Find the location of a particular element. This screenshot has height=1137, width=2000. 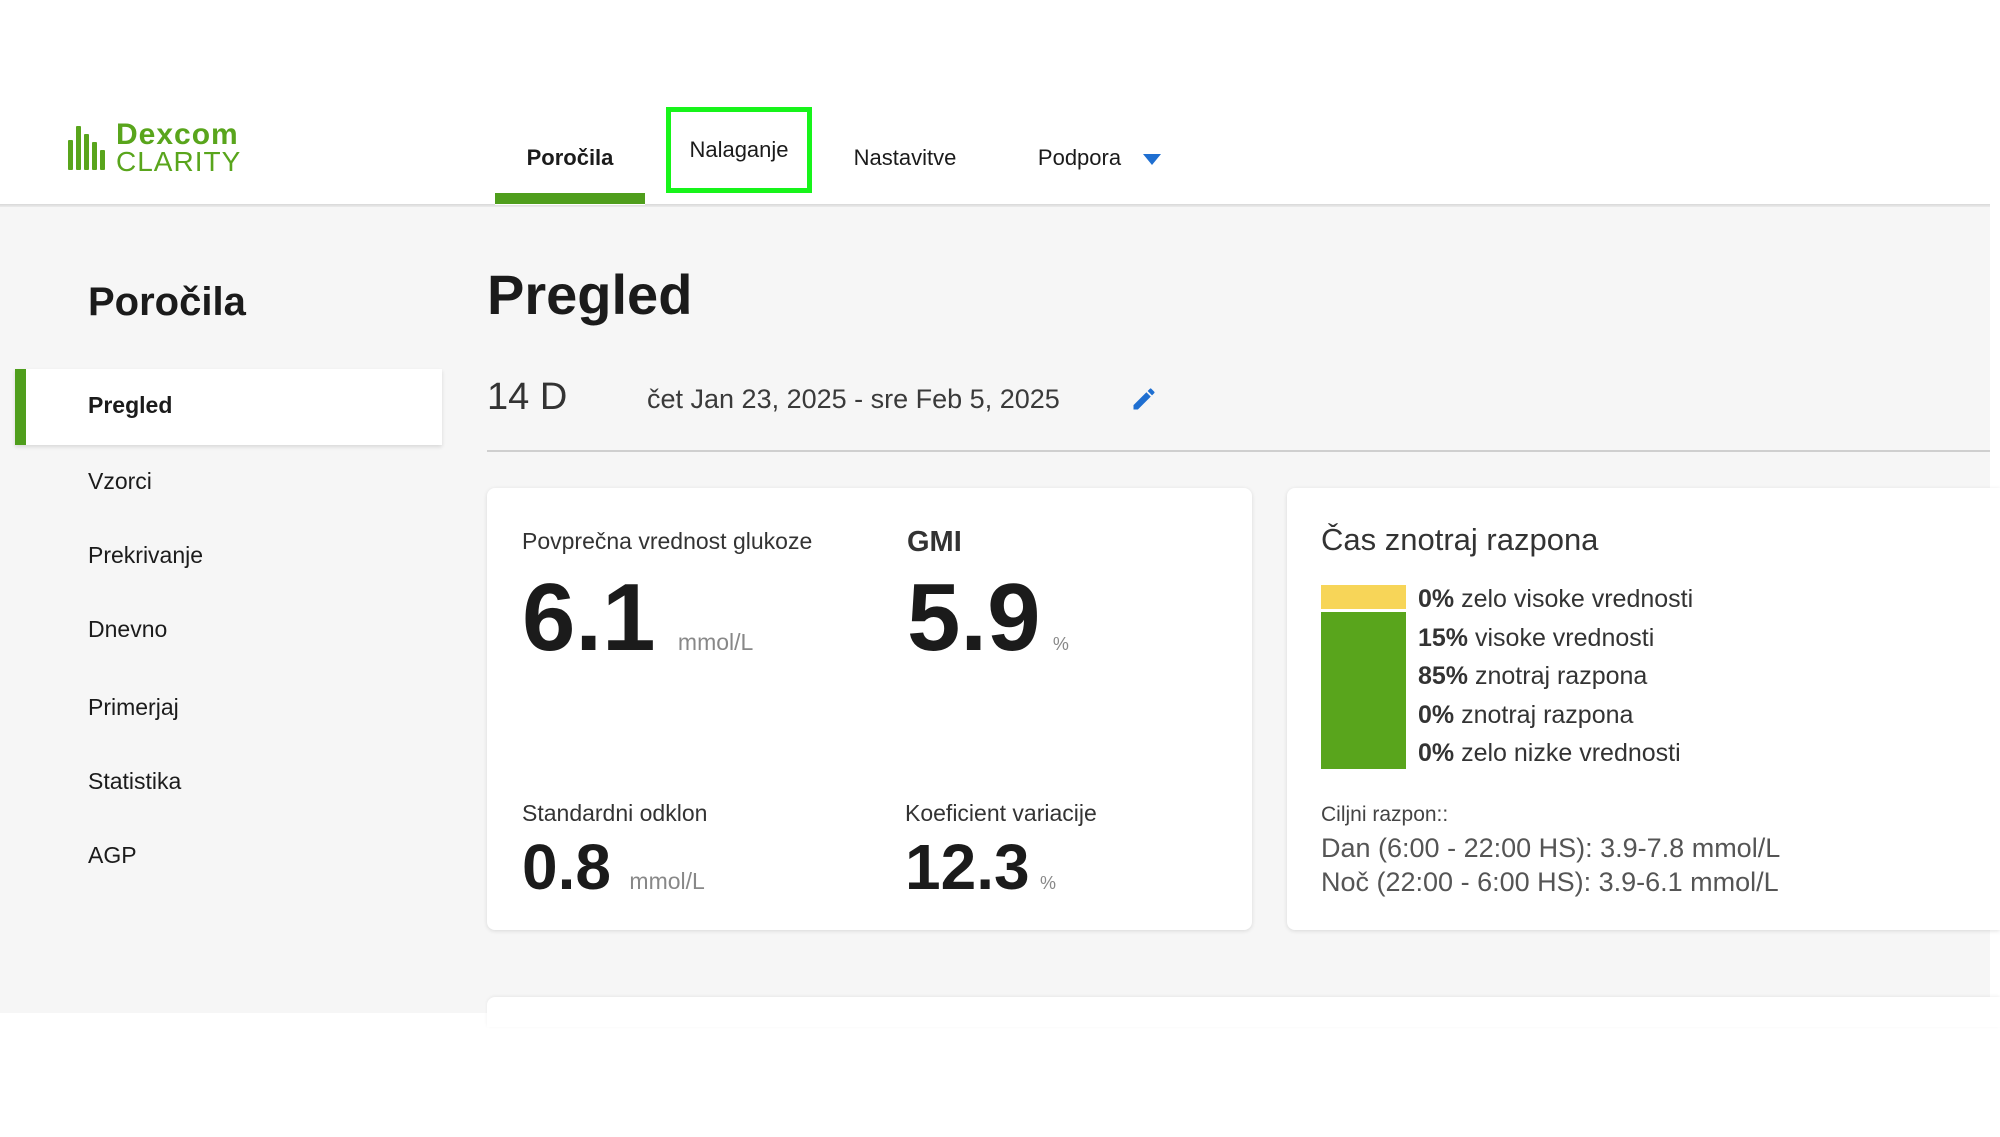

sidebar-item-statistika: Statistika is located at coordinates (135, 781).